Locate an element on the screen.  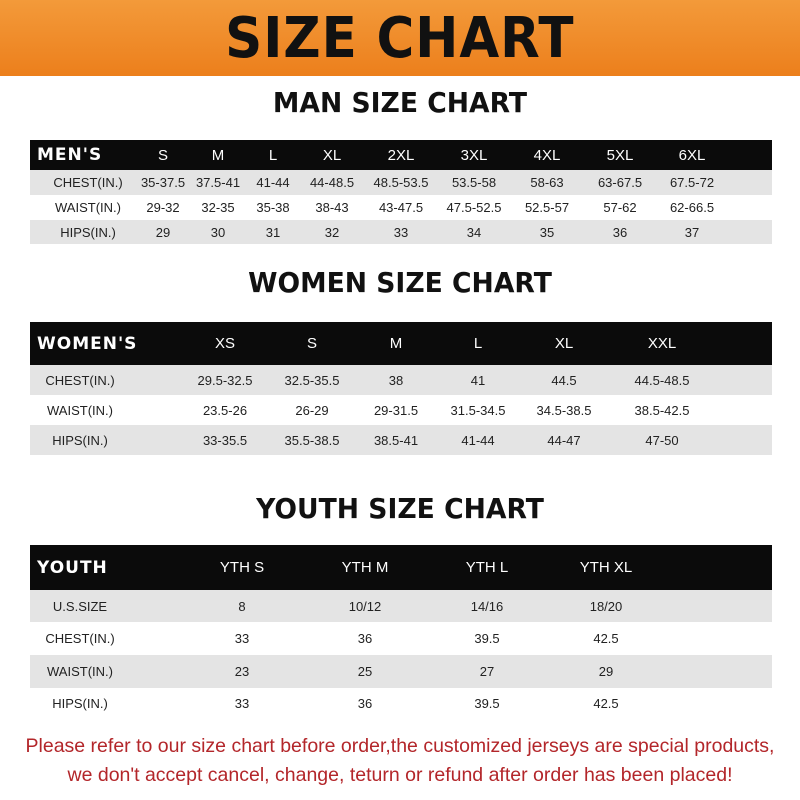
measurement-value: 8 is located at coordinates (242, 606).